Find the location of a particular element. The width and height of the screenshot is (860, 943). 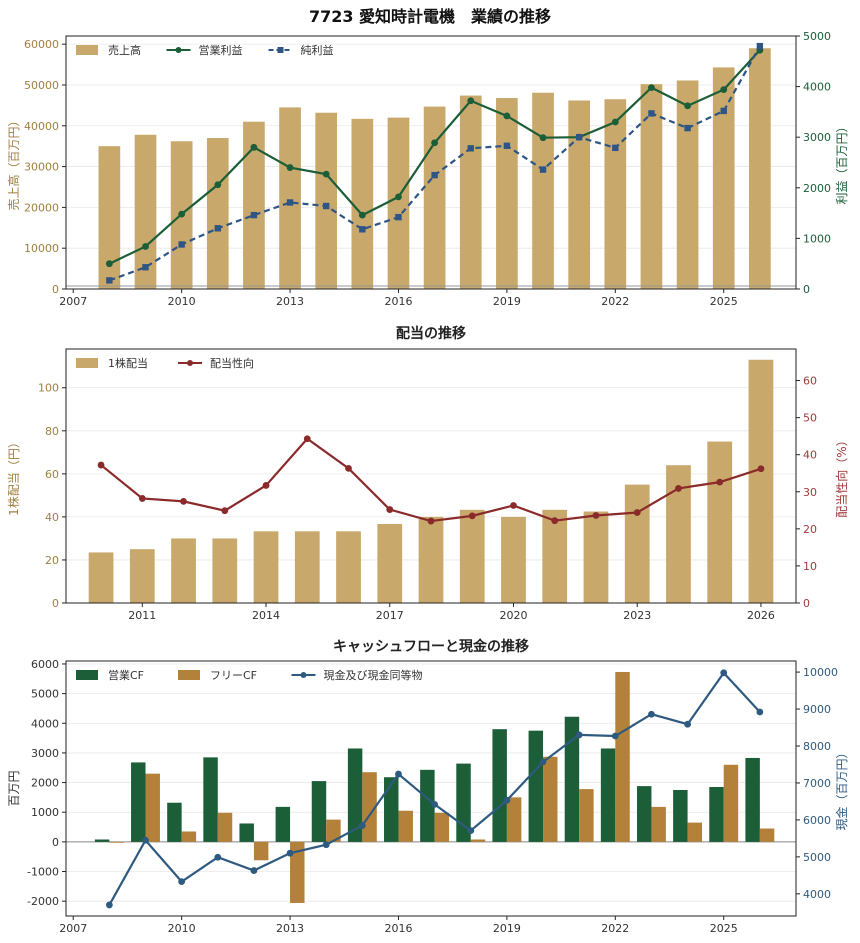

ytick-right-label: 9000 is located at coordinates (817, 709).